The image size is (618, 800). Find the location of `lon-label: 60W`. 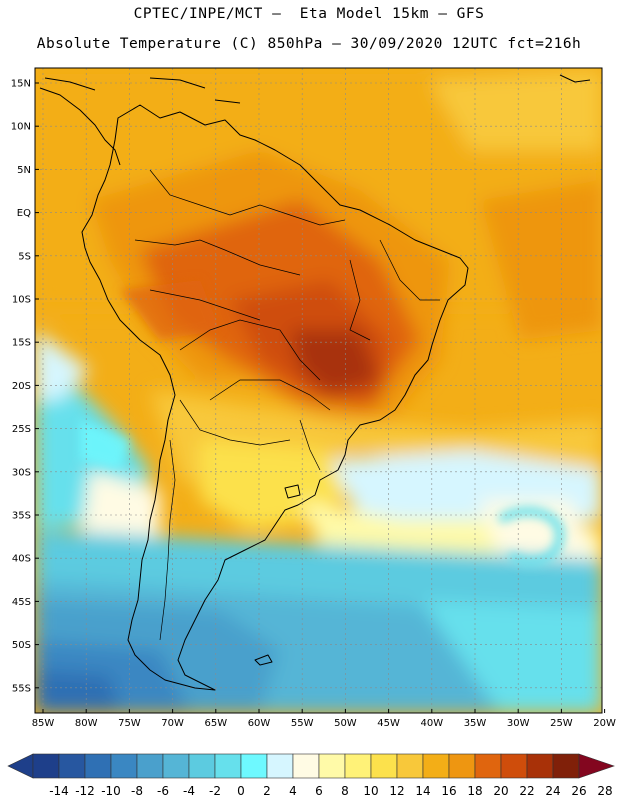

lon-label: 60W is located at coordinates (259, 723).